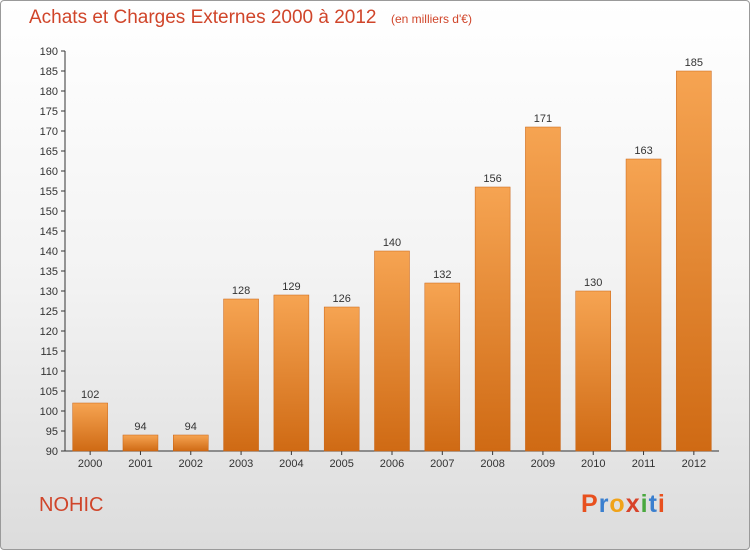  I want to click on bar-value-label: 130, so click(593, 283).